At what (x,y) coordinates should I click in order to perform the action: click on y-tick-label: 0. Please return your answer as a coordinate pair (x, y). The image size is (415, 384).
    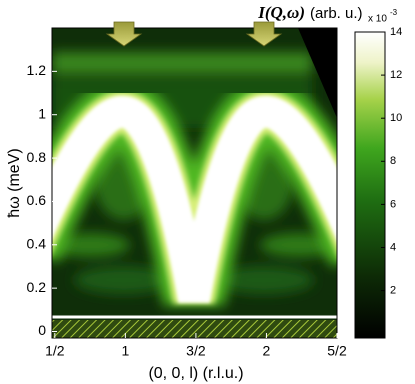
    Looking at the image, I should click on (42, 330).